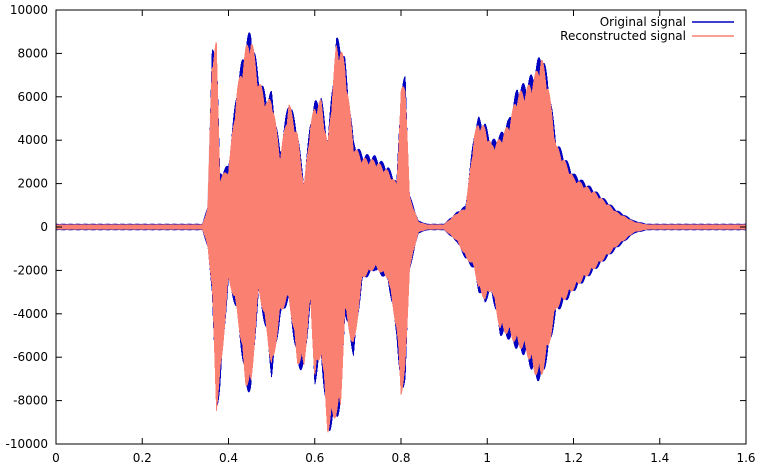  I want to click on y-tick-label: -6000, so click(30, 357).